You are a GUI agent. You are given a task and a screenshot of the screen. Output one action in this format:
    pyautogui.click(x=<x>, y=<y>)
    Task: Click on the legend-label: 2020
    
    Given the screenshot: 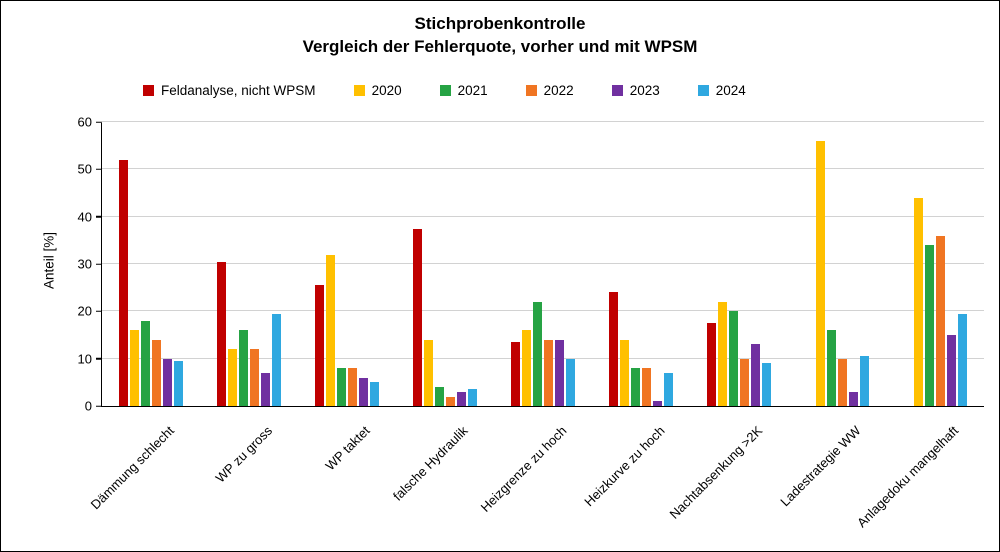 What is the action you would take?
    pyautogui.click(x=386, y=90)
    